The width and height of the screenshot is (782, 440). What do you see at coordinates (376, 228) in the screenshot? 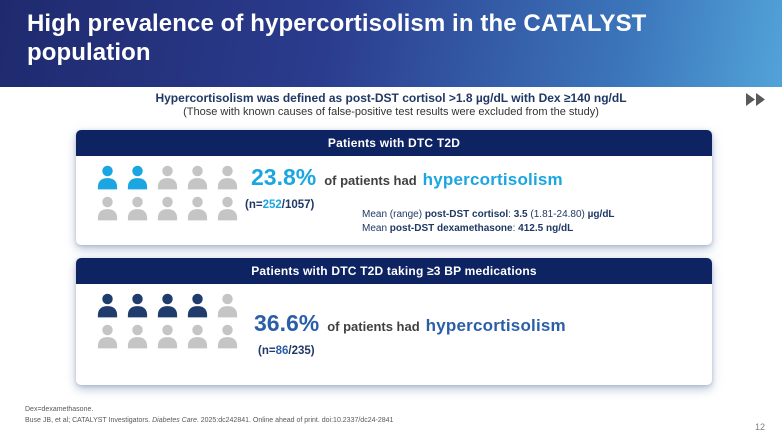
I see `text-segment: Mean` at bounding box center [376, 228].